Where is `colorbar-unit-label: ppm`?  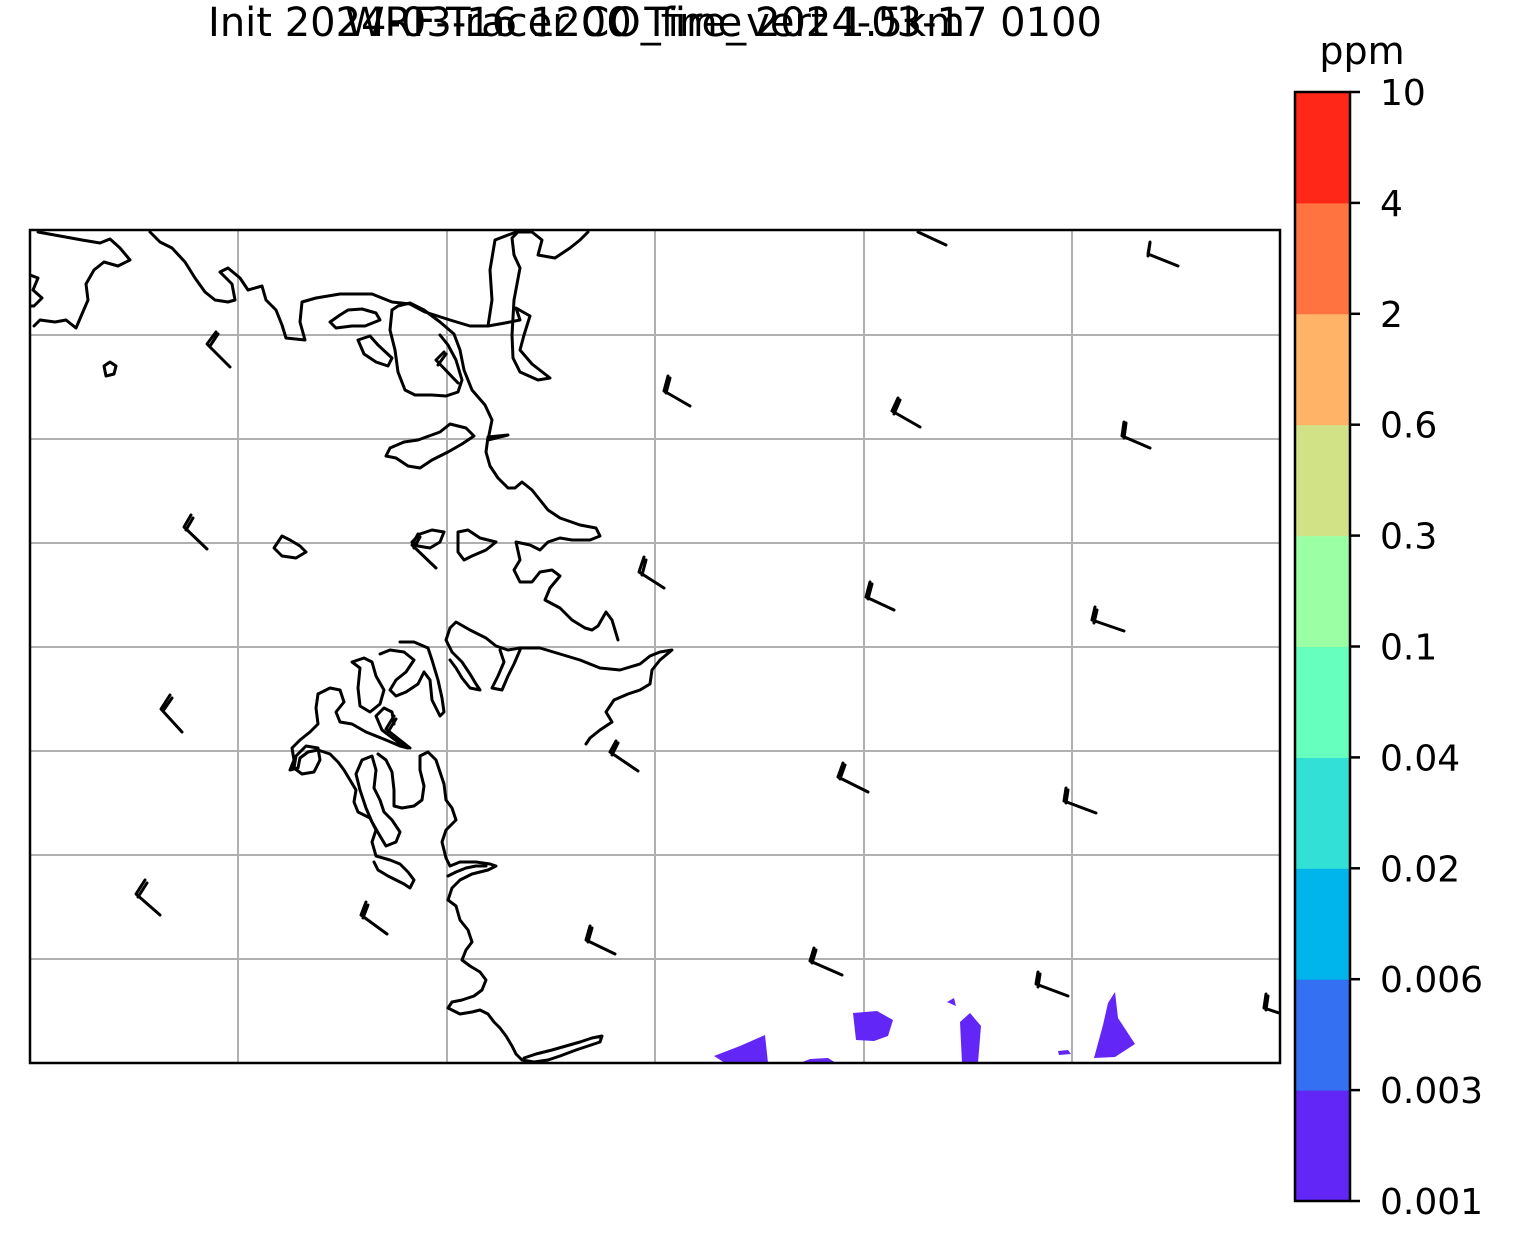 colorbar-unit-label: ppm is located at coordinates (1361, 51).